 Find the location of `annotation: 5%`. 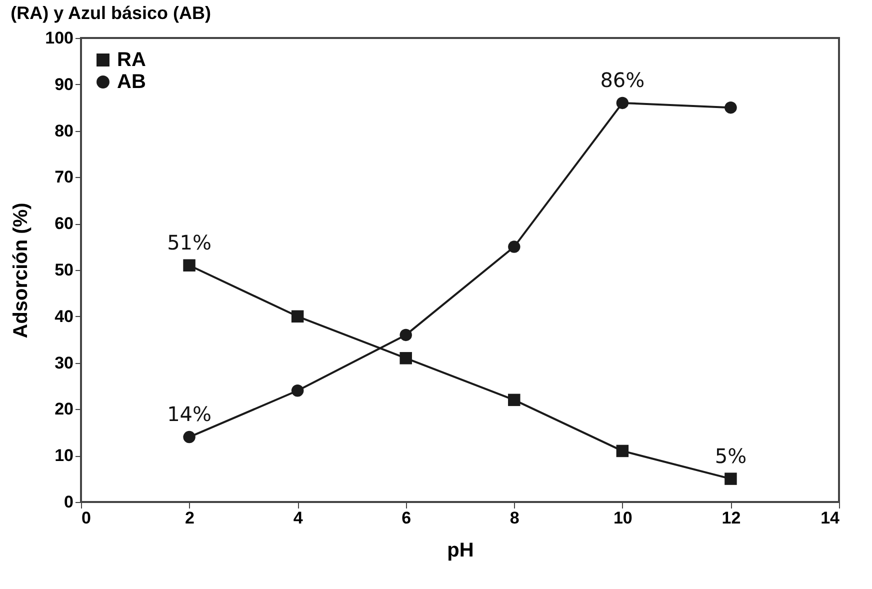

annotation: 5% is located at coordinates (730, 456).